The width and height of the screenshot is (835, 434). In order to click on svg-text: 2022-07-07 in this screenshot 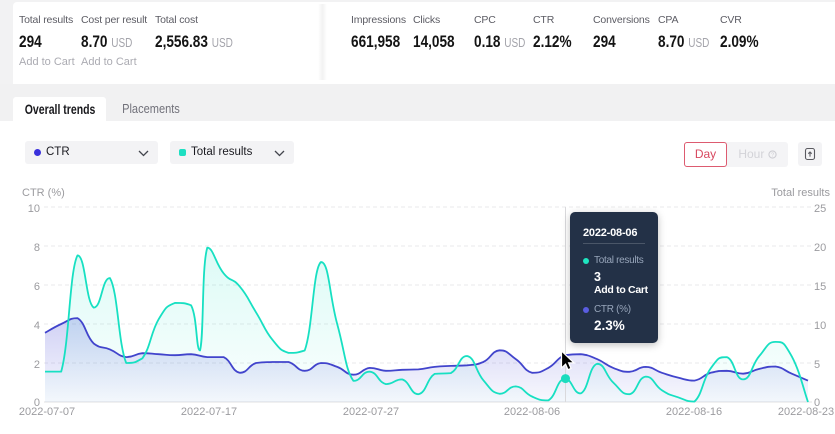, I will do `click(47, 412)`.